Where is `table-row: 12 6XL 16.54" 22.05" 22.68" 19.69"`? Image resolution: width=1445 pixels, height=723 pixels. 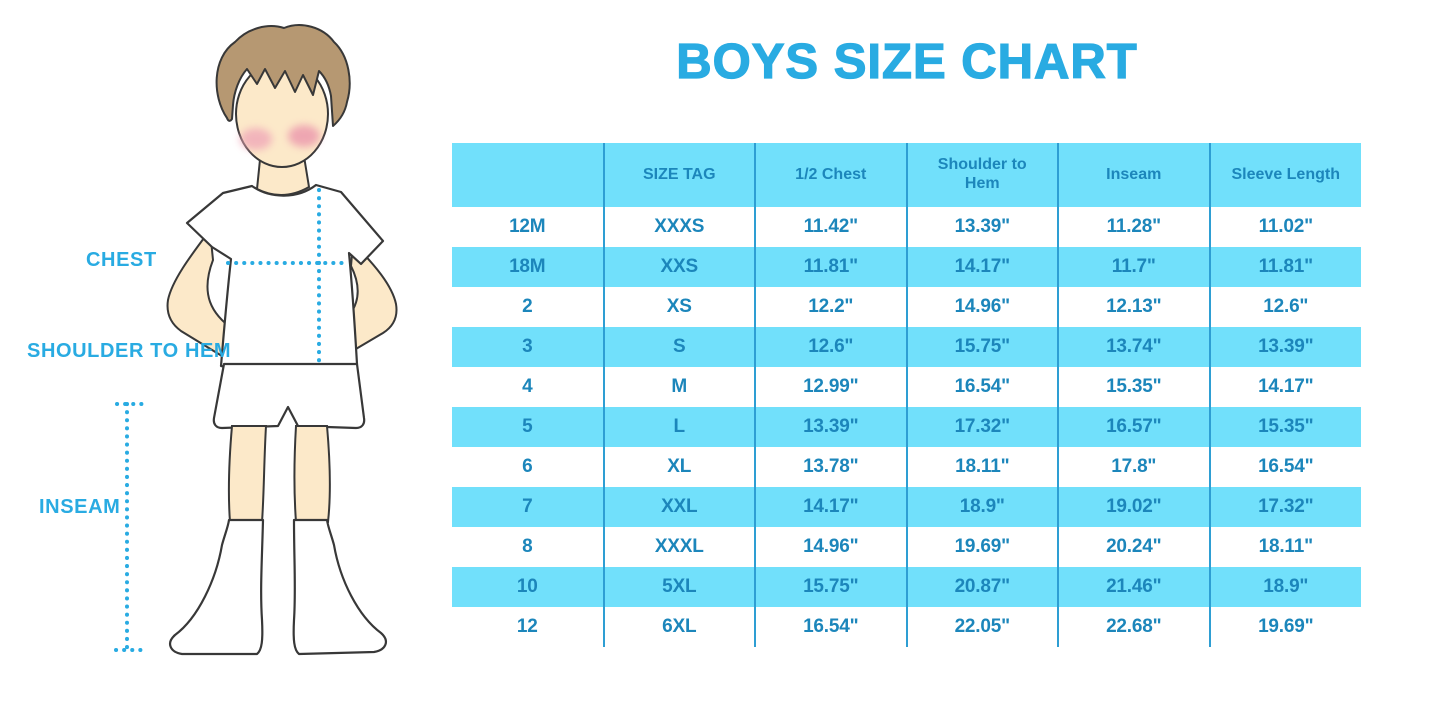 table-row: 12 6XL 16.54" 22.05" 22.68" 19.69" is located at coordinates (906, 627).